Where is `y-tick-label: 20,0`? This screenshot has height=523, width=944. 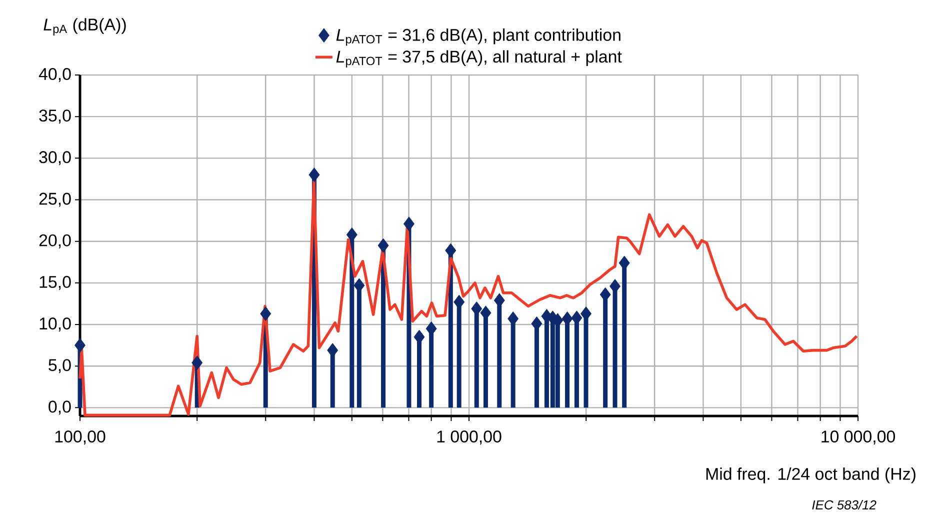 y-tick-label: 20,0 is located at coordinates (55, 241).